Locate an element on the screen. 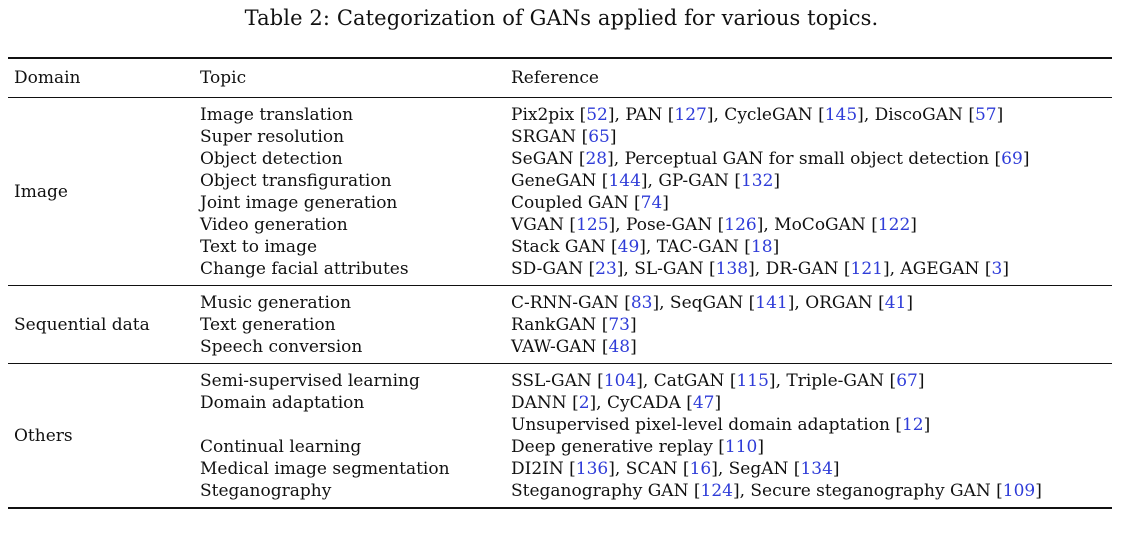  reference-cell: DI2IN [136], SCAN [16], SegAN [134] is located at coordinates (675, 469).